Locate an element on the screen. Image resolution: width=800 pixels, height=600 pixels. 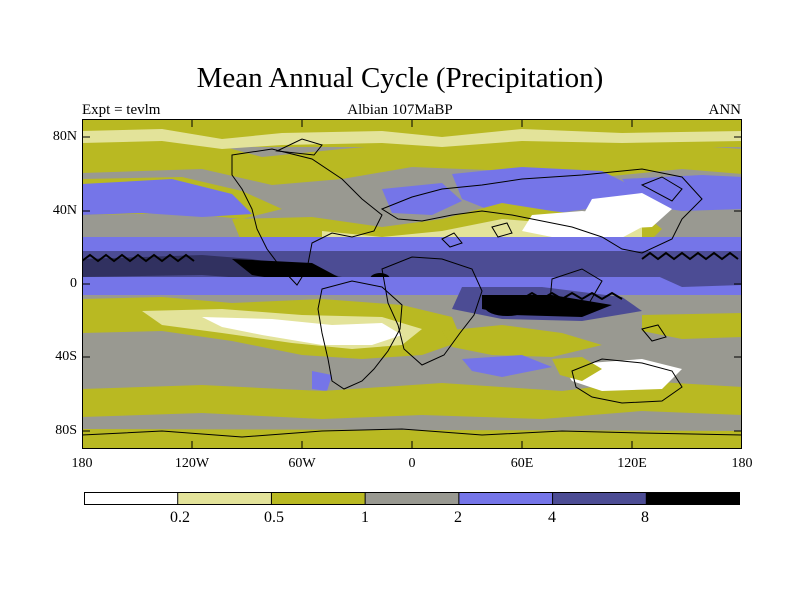
colorbar-label-2: 2 is located at coordinates (458, 517).